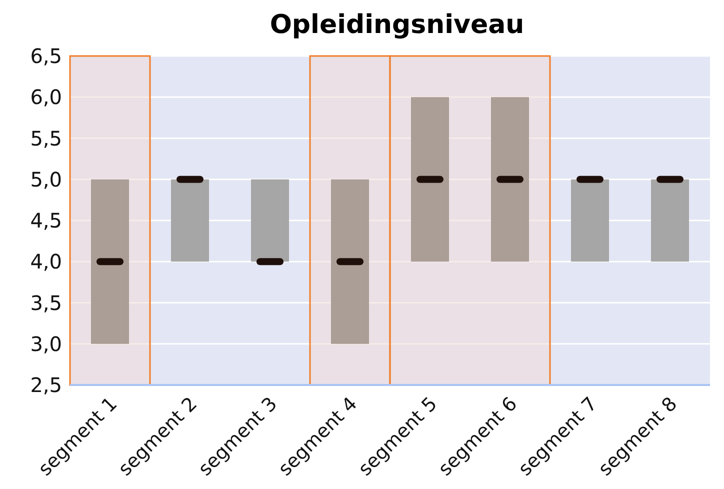 Image resolution: width=724 pixels, height=489 pixels. What do you see at coordinates (46, 56) in the screenshot?
I see `y-tick-label: 6,5` at bounding box center [46, 56].